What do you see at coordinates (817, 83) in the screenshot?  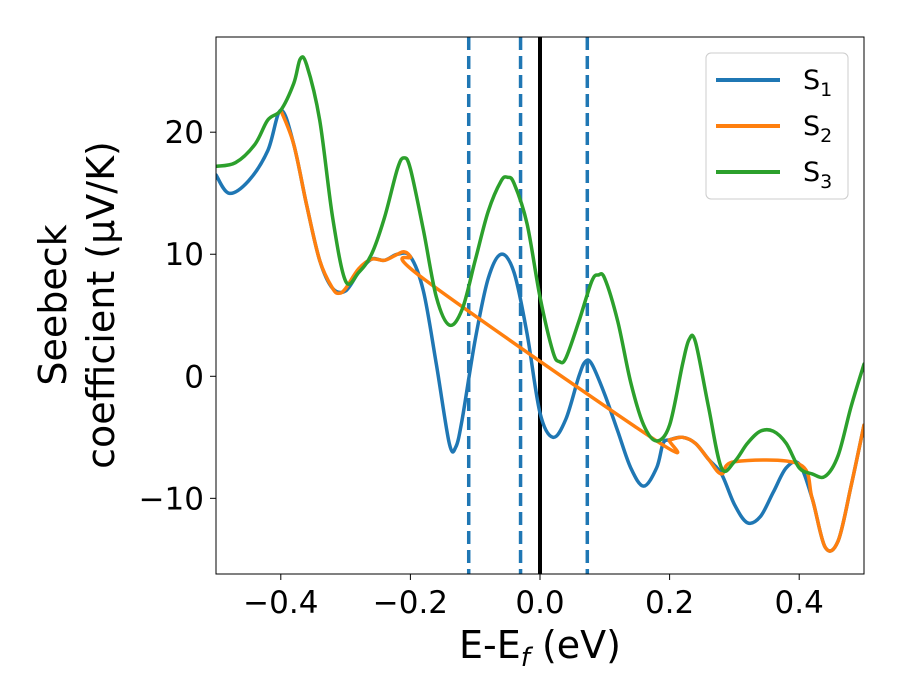 I see `legend-label-s1: S1` at bounding box center [817, 83].